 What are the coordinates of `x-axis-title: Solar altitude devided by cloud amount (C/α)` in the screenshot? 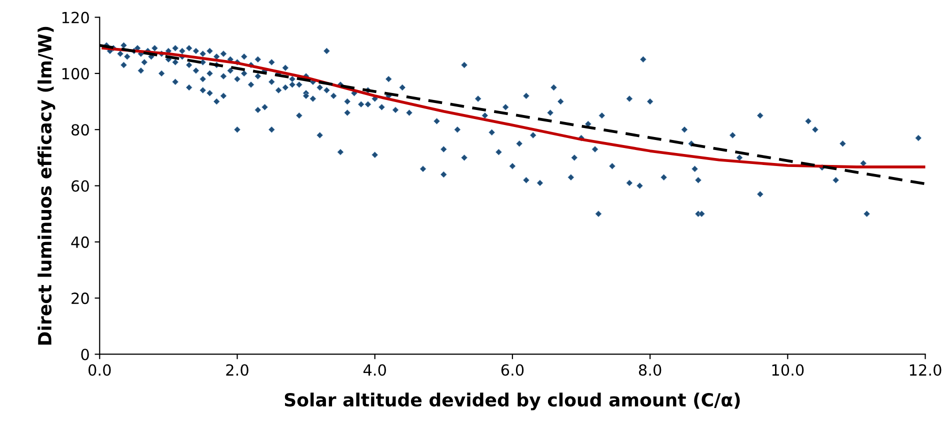 It's located at (512, 401).